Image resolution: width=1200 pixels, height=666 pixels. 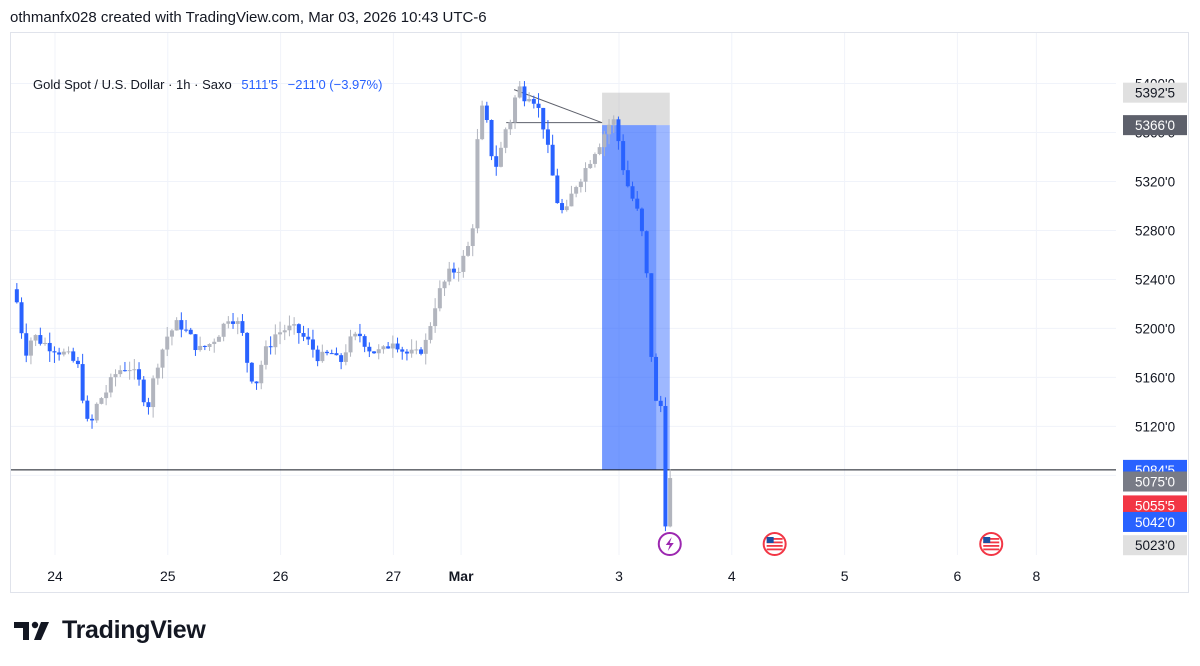 What do you see at coordinates (394, 576) in the screenshot?
I see `x-tick-label: 27` at bounding box center [394, 576].